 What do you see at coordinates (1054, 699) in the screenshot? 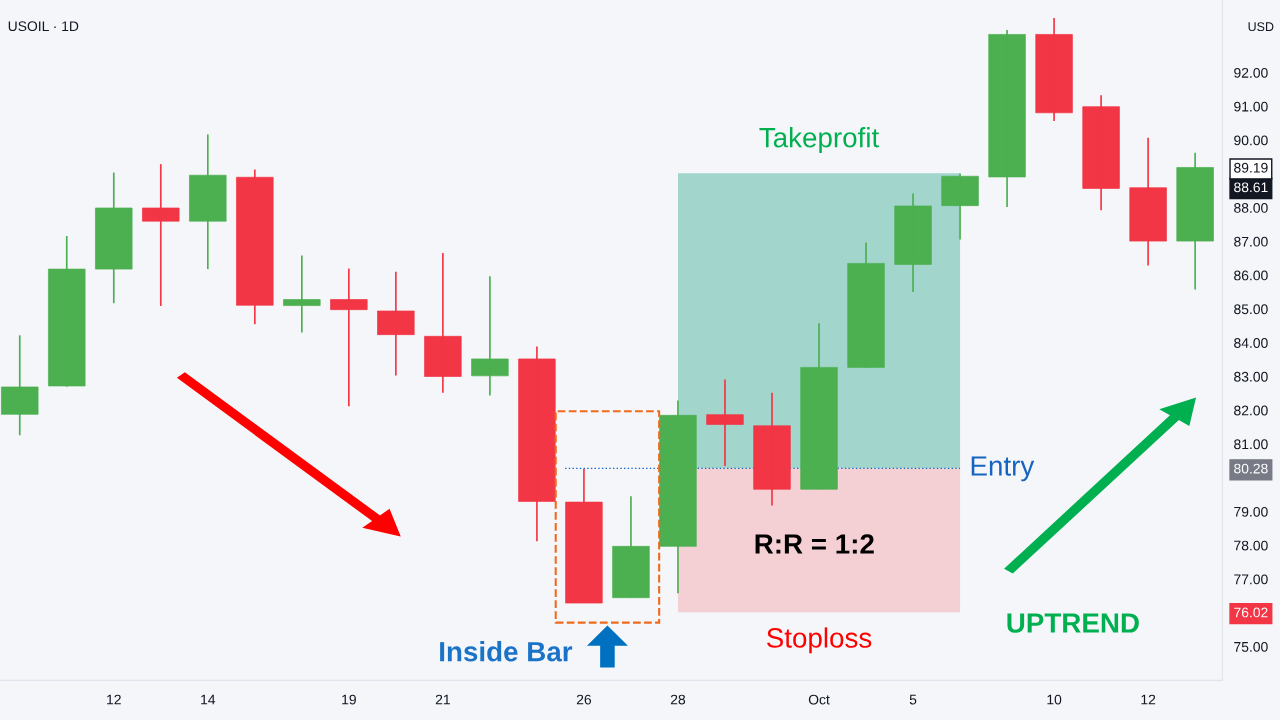
I see `x-tick-label: 10` at bounding box center [1054, 699].